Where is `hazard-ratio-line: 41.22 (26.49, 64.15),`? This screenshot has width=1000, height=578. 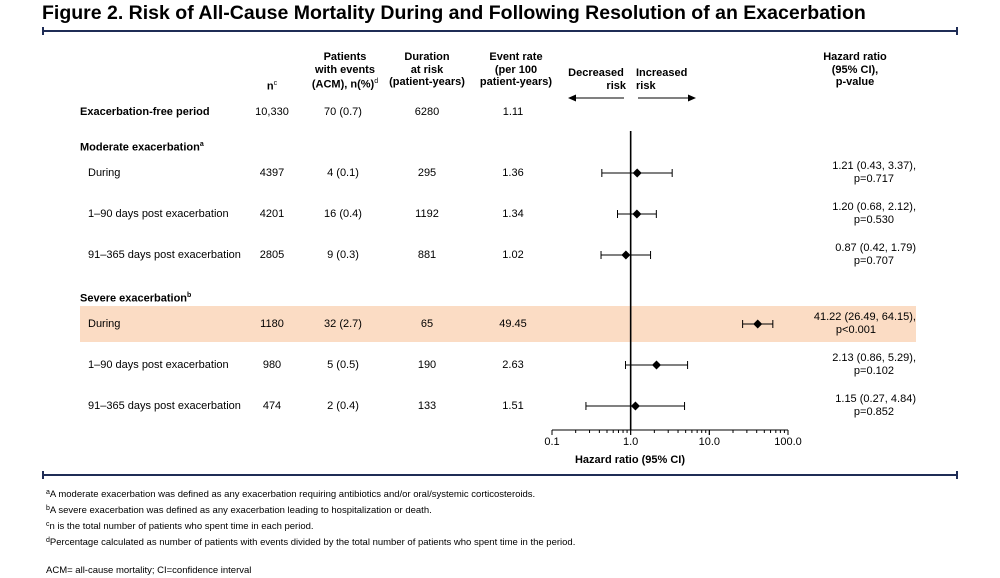
hazard-ratio-line: 41.22 (26.49, 64.15), is located at coordinates (864, 317).